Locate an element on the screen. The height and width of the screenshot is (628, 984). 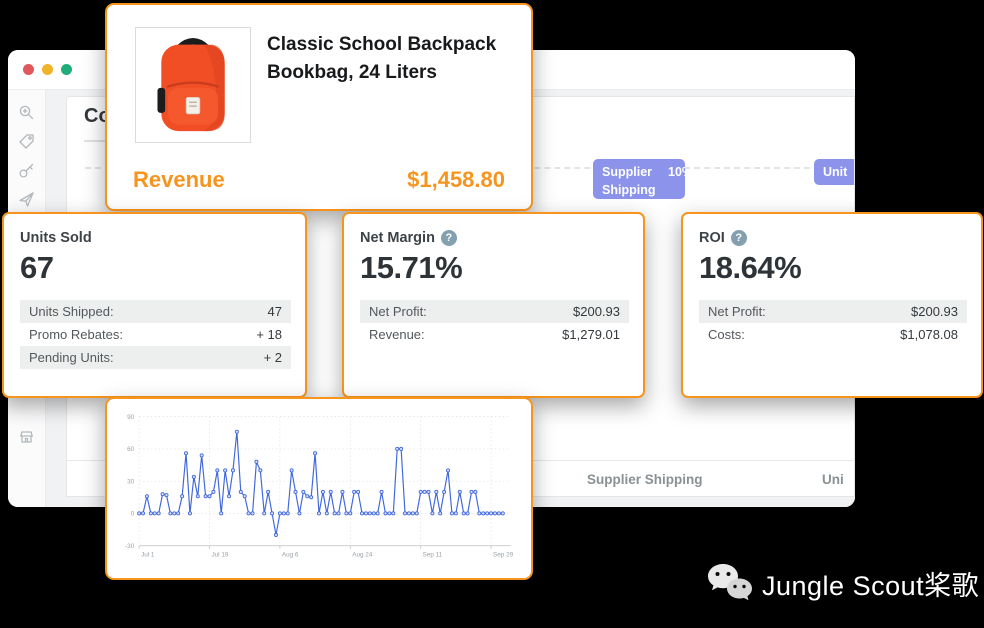
svg-text: 0 is located at coordinates (133, 514).